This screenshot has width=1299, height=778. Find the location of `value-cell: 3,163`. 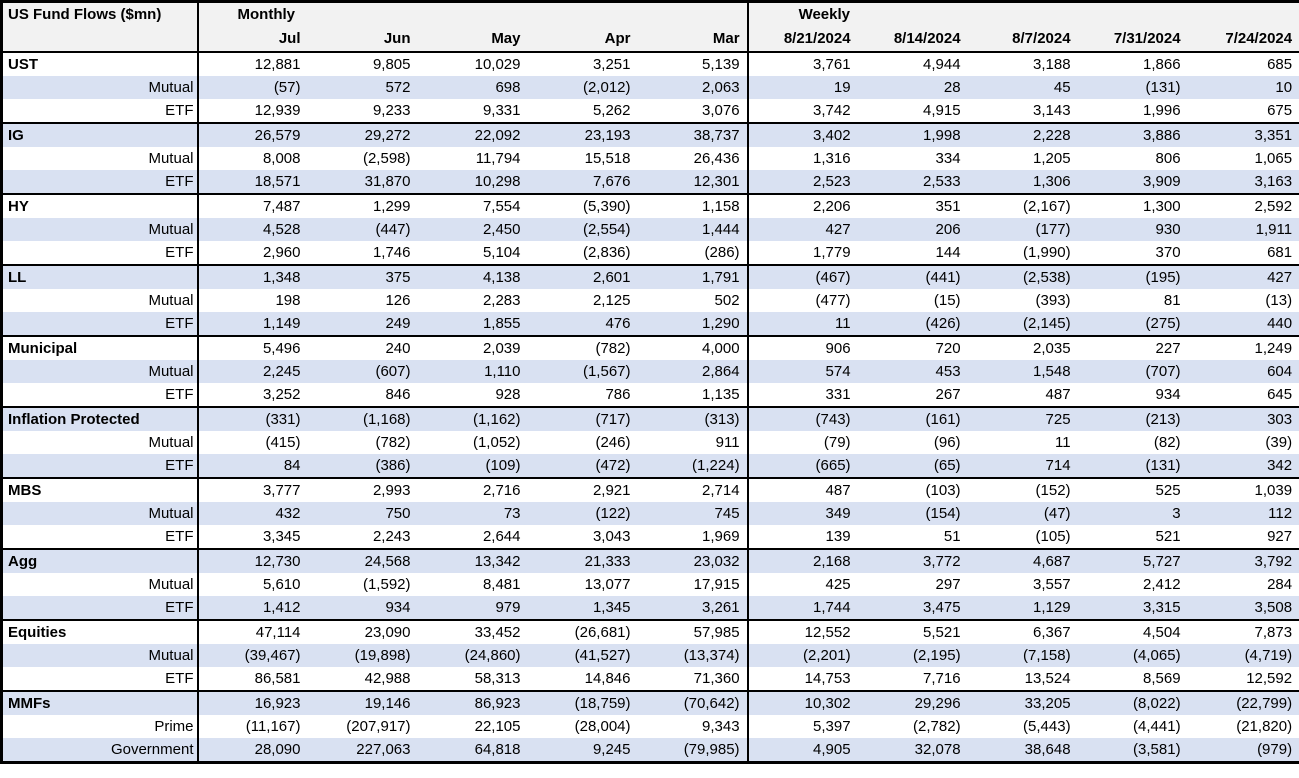

value-cell: 3,163 is located at coordinates (1243, 182).